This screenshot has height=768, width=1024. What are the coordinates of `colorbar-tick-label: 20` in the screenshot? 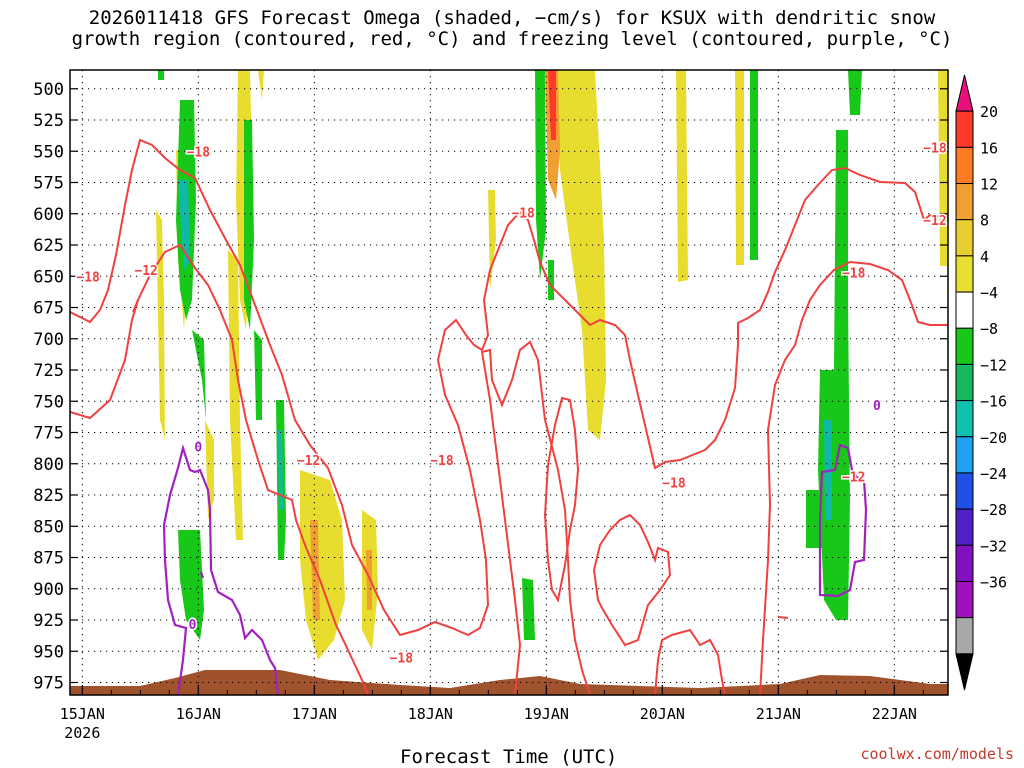 It's located at (989, 112).